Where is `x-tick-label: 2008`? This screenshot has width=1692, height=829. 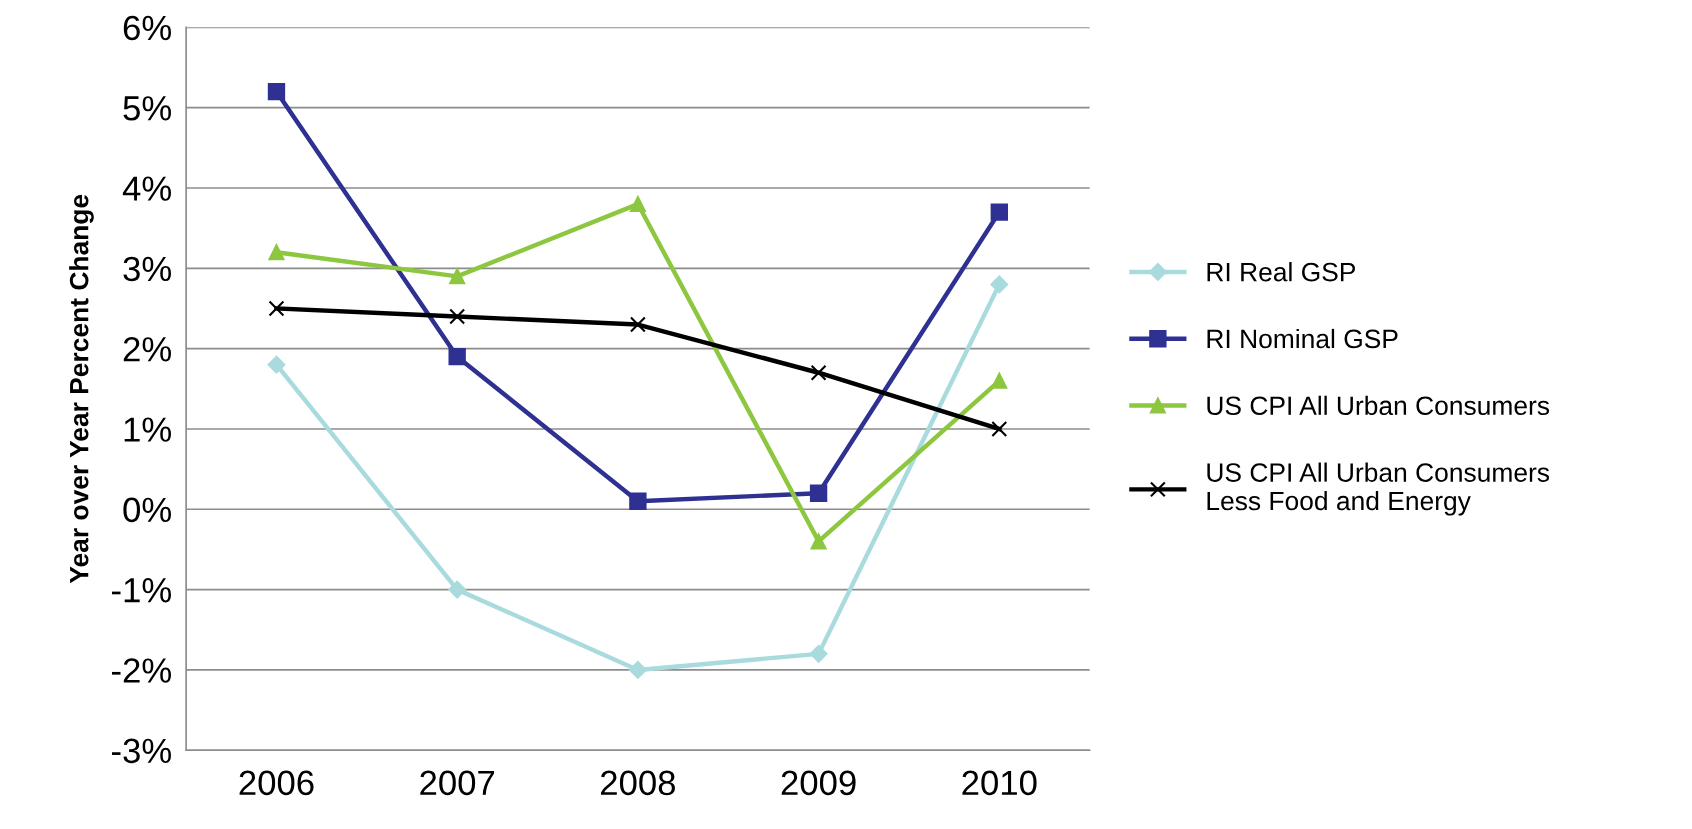
x-tick-label: 2008 is located at coordinates (638, 783).